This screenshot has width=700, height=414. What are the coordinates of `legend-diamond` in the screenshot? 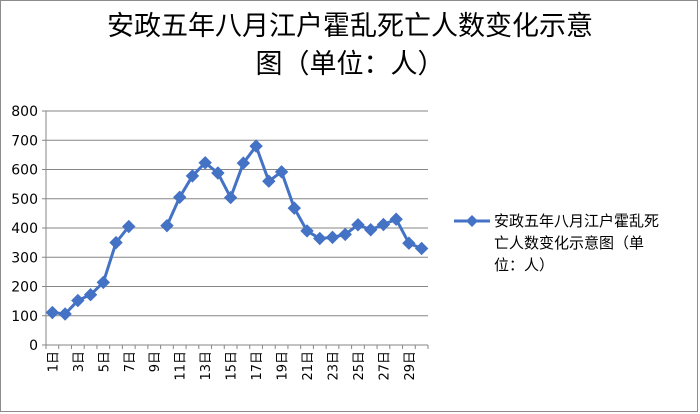 It's located at (472, 221).